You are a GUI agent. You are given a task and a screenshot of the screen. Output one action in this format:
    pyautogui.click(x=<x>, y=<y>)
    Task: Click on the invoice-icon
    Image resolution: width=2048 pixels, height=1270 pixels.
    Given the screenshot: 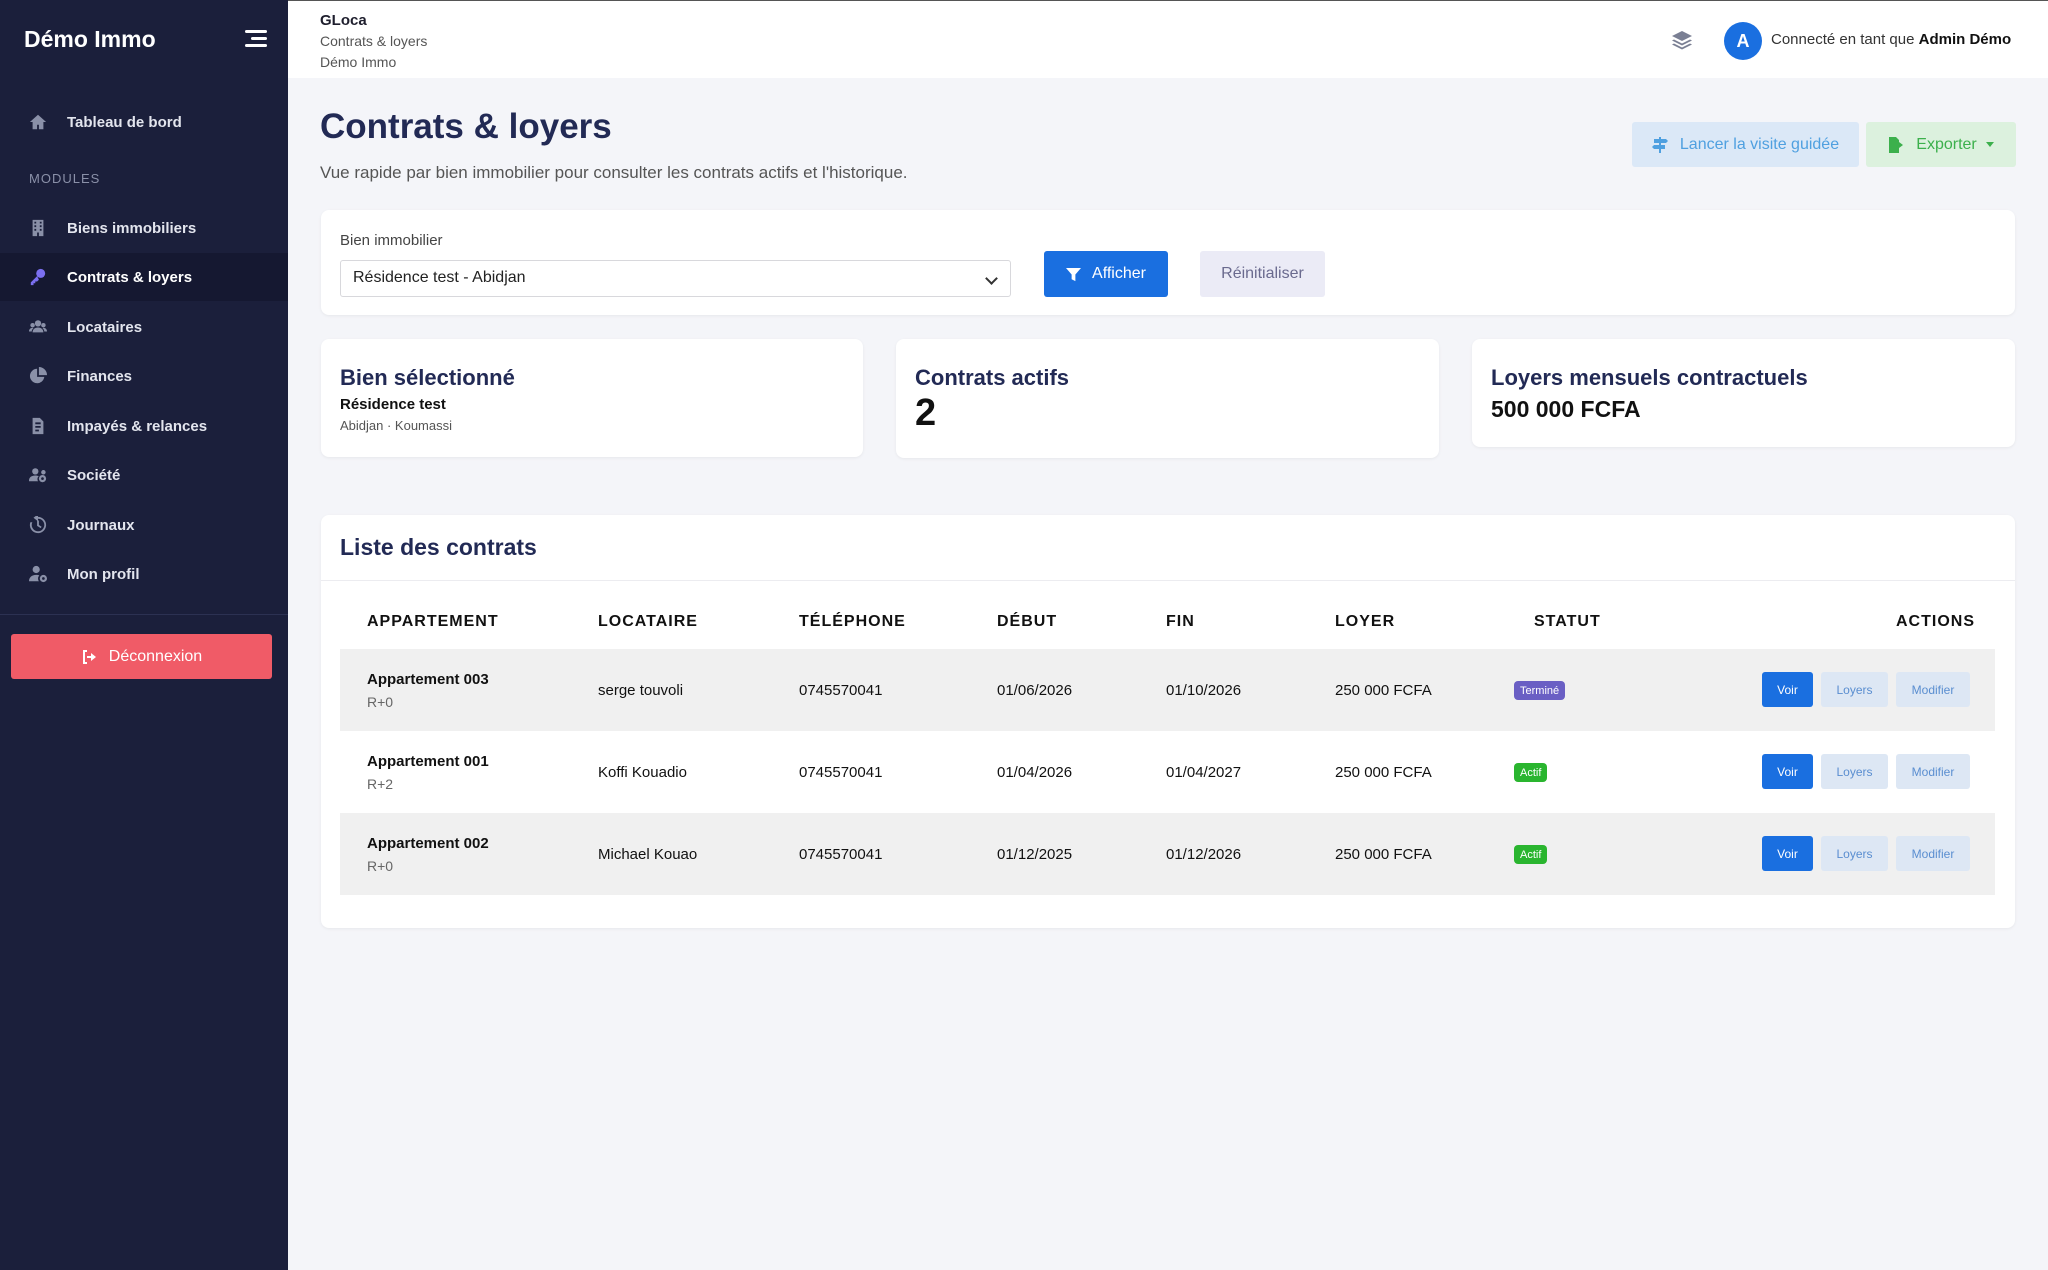 What is the action you would take?
    pyautogui.click(x=38, y=426)
    